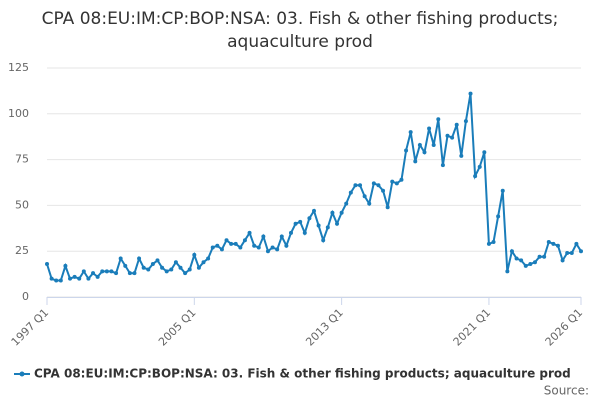 Image resolution: width=600 pixels, height=400 pixels. I want to click on x-tick-label: 1997 Q1, so click(30, 327).